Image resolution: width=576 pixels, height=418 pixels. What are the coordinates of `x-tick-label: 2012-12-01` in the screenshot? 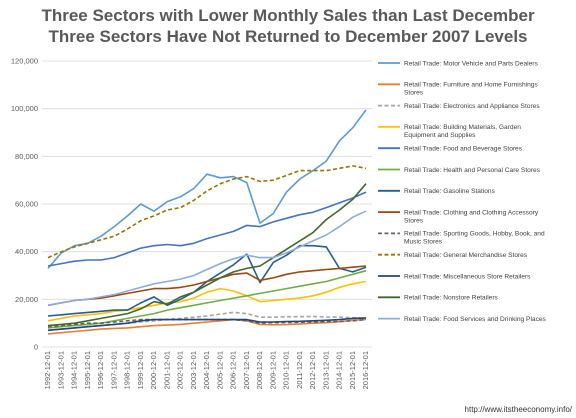 It's located at (312, 370).